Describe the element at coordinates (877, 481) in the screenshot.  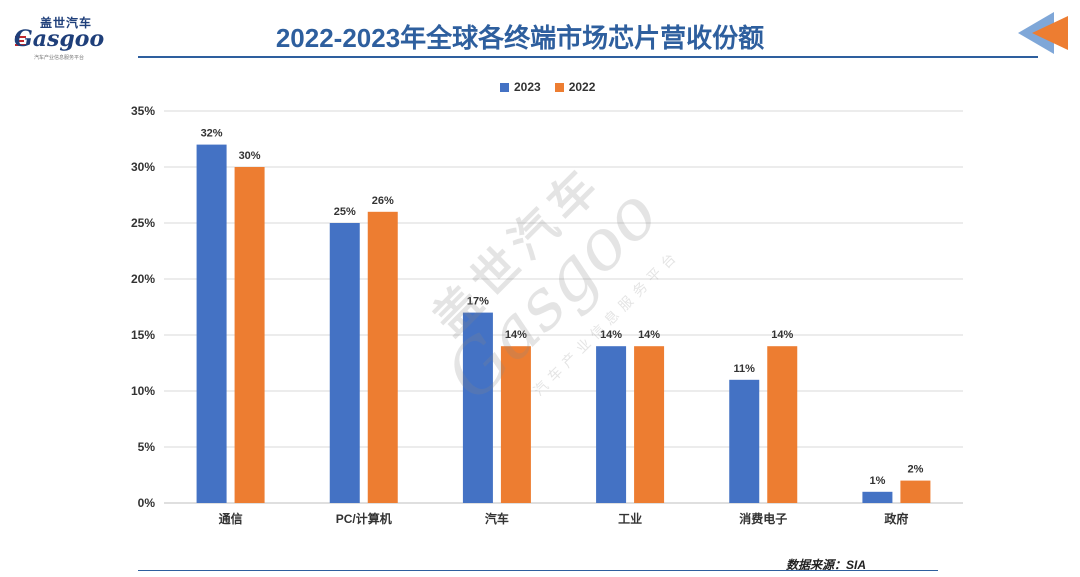
I see `data-label-2023: 1%` at that location.